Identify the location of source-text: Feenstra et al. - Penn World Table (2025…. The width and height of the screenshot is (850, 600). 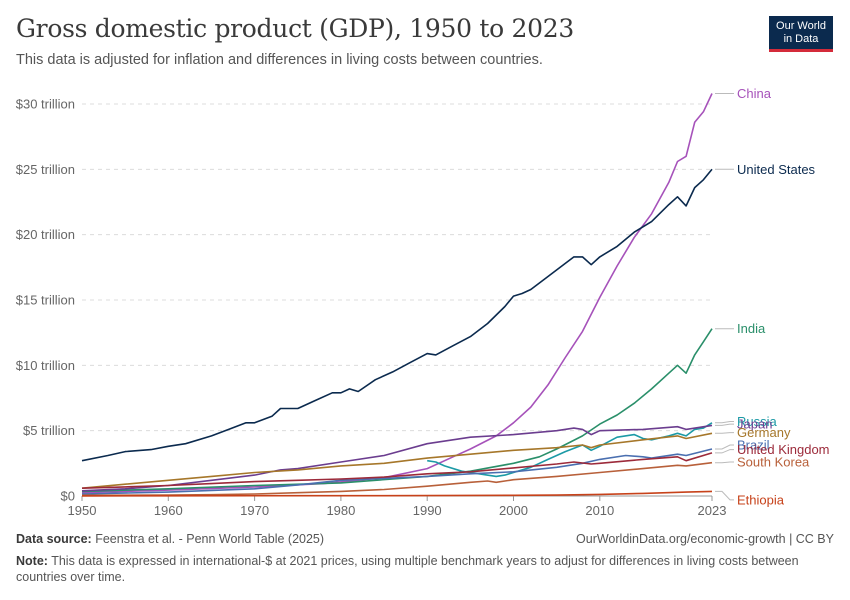
(210, 539).